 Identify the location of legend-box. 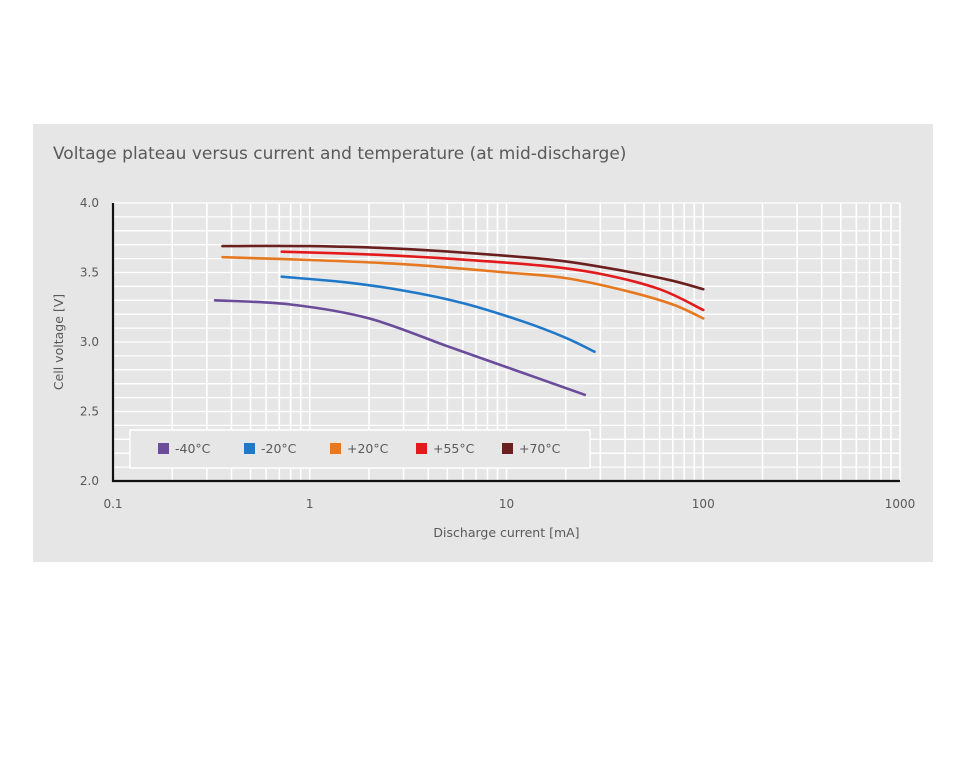
(360, 449).